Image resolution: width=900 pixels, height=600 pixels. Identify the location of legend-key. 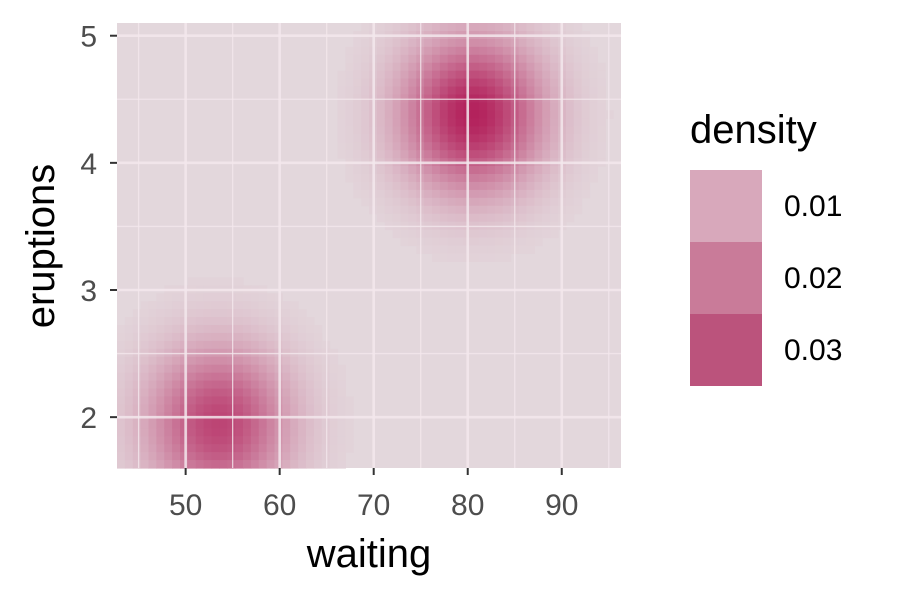
(726, 350).